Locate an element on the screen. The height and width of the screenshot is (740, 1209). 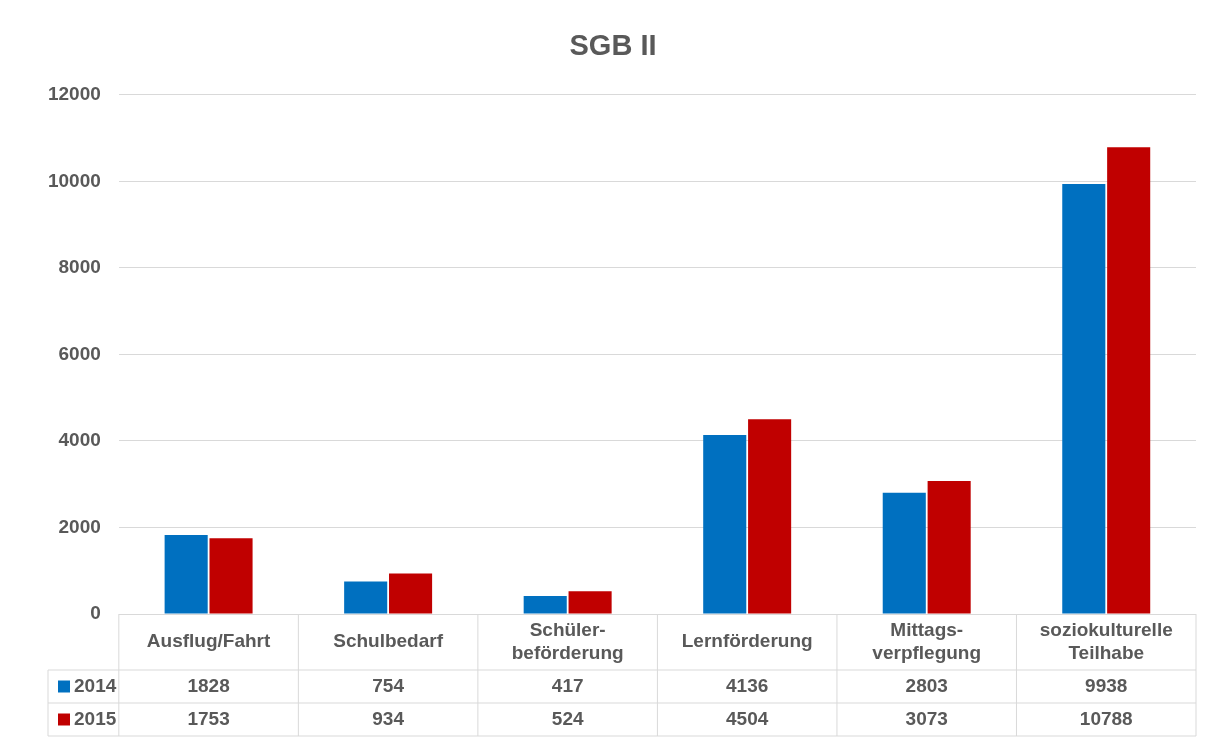
y-tick-label: 0 is located at coordinates (95, 613).